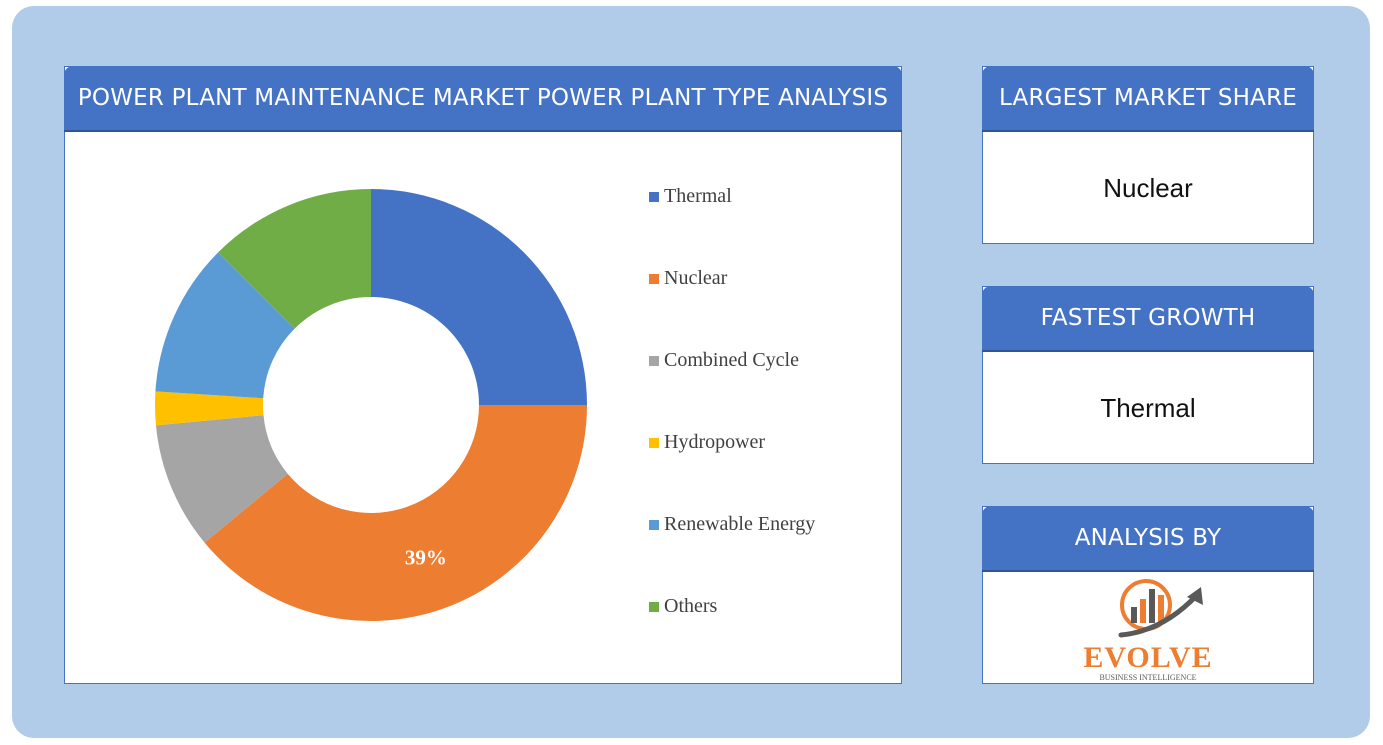  Describe the element at coordinates (1148, 99) in the screenshot. I see `largest-market-share-title: LARGEST MARKET SHARE` at that location.